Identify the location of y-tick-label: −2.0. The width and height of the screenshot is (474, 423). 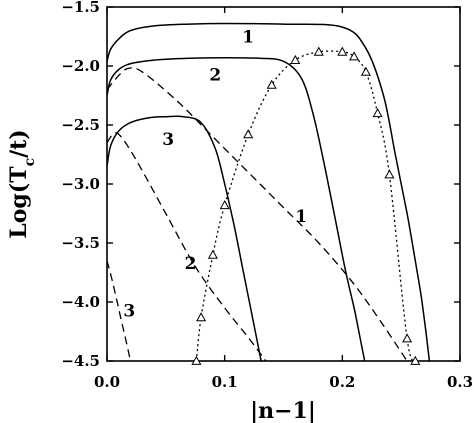
(80, 66).